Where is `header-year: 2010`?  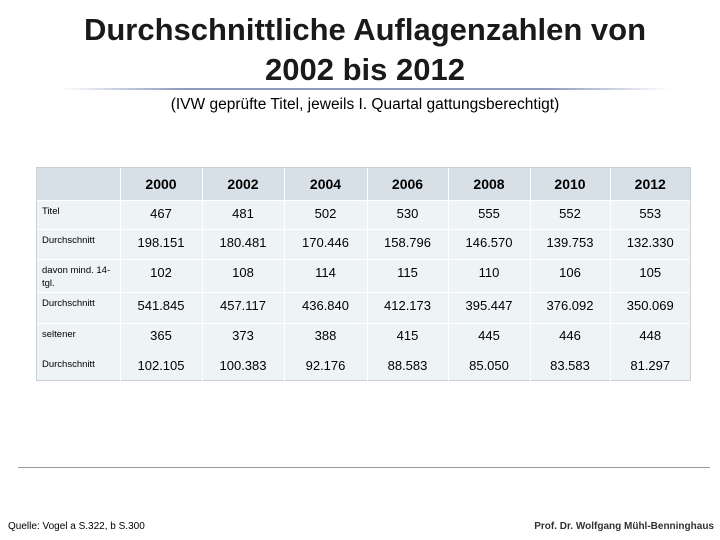
header-year: 2010 is located at coordinates (570, 184).